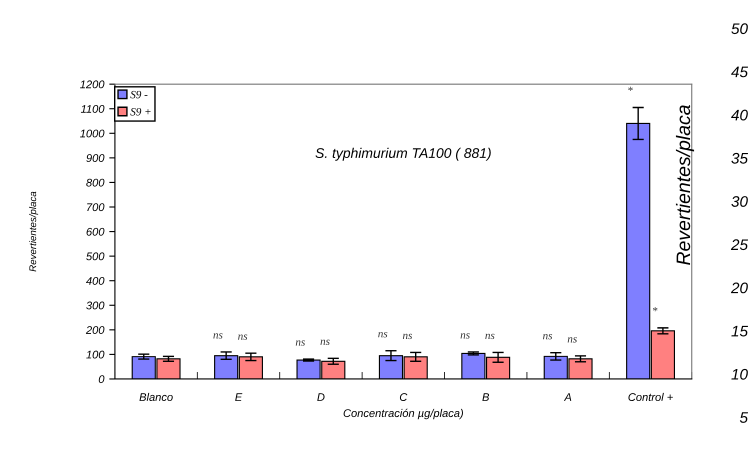 Image resolution: width=756 pixels, height=465 pixels. What do you see at coordinates (95, 330) in the screenshot?
I see `y-tick-label: 200` at bounding box center [95, 330].